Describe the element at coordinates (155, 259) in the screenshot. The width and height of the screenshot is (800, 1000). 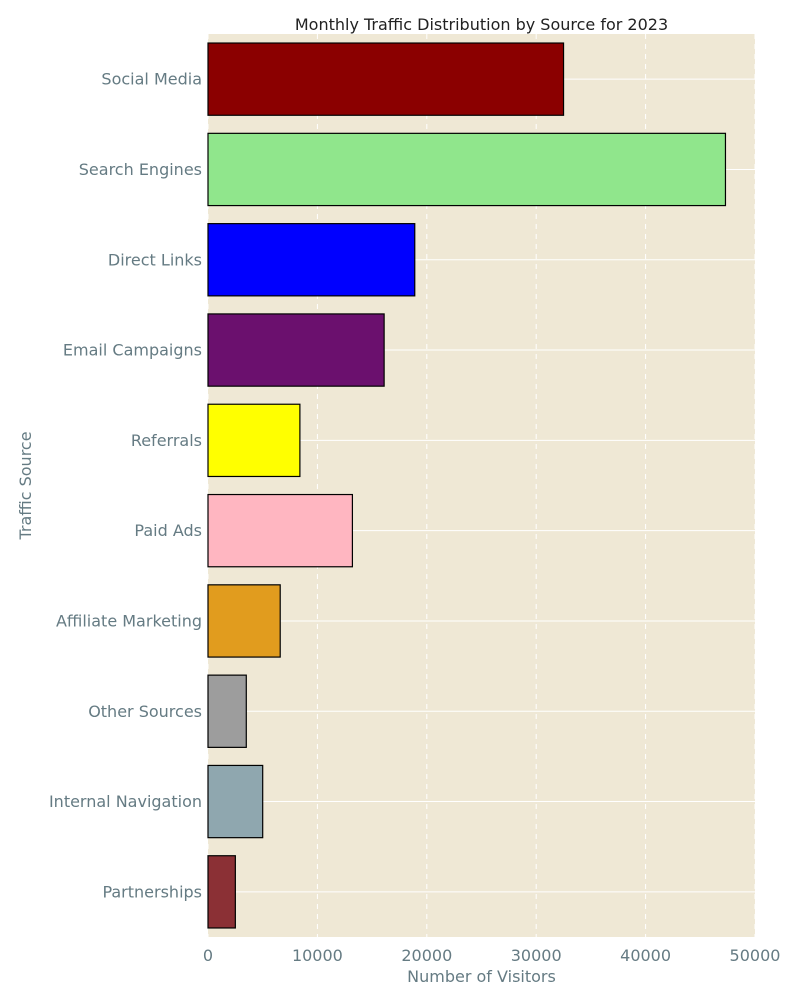
I see `y-tick-label: Direct Links` at that location.